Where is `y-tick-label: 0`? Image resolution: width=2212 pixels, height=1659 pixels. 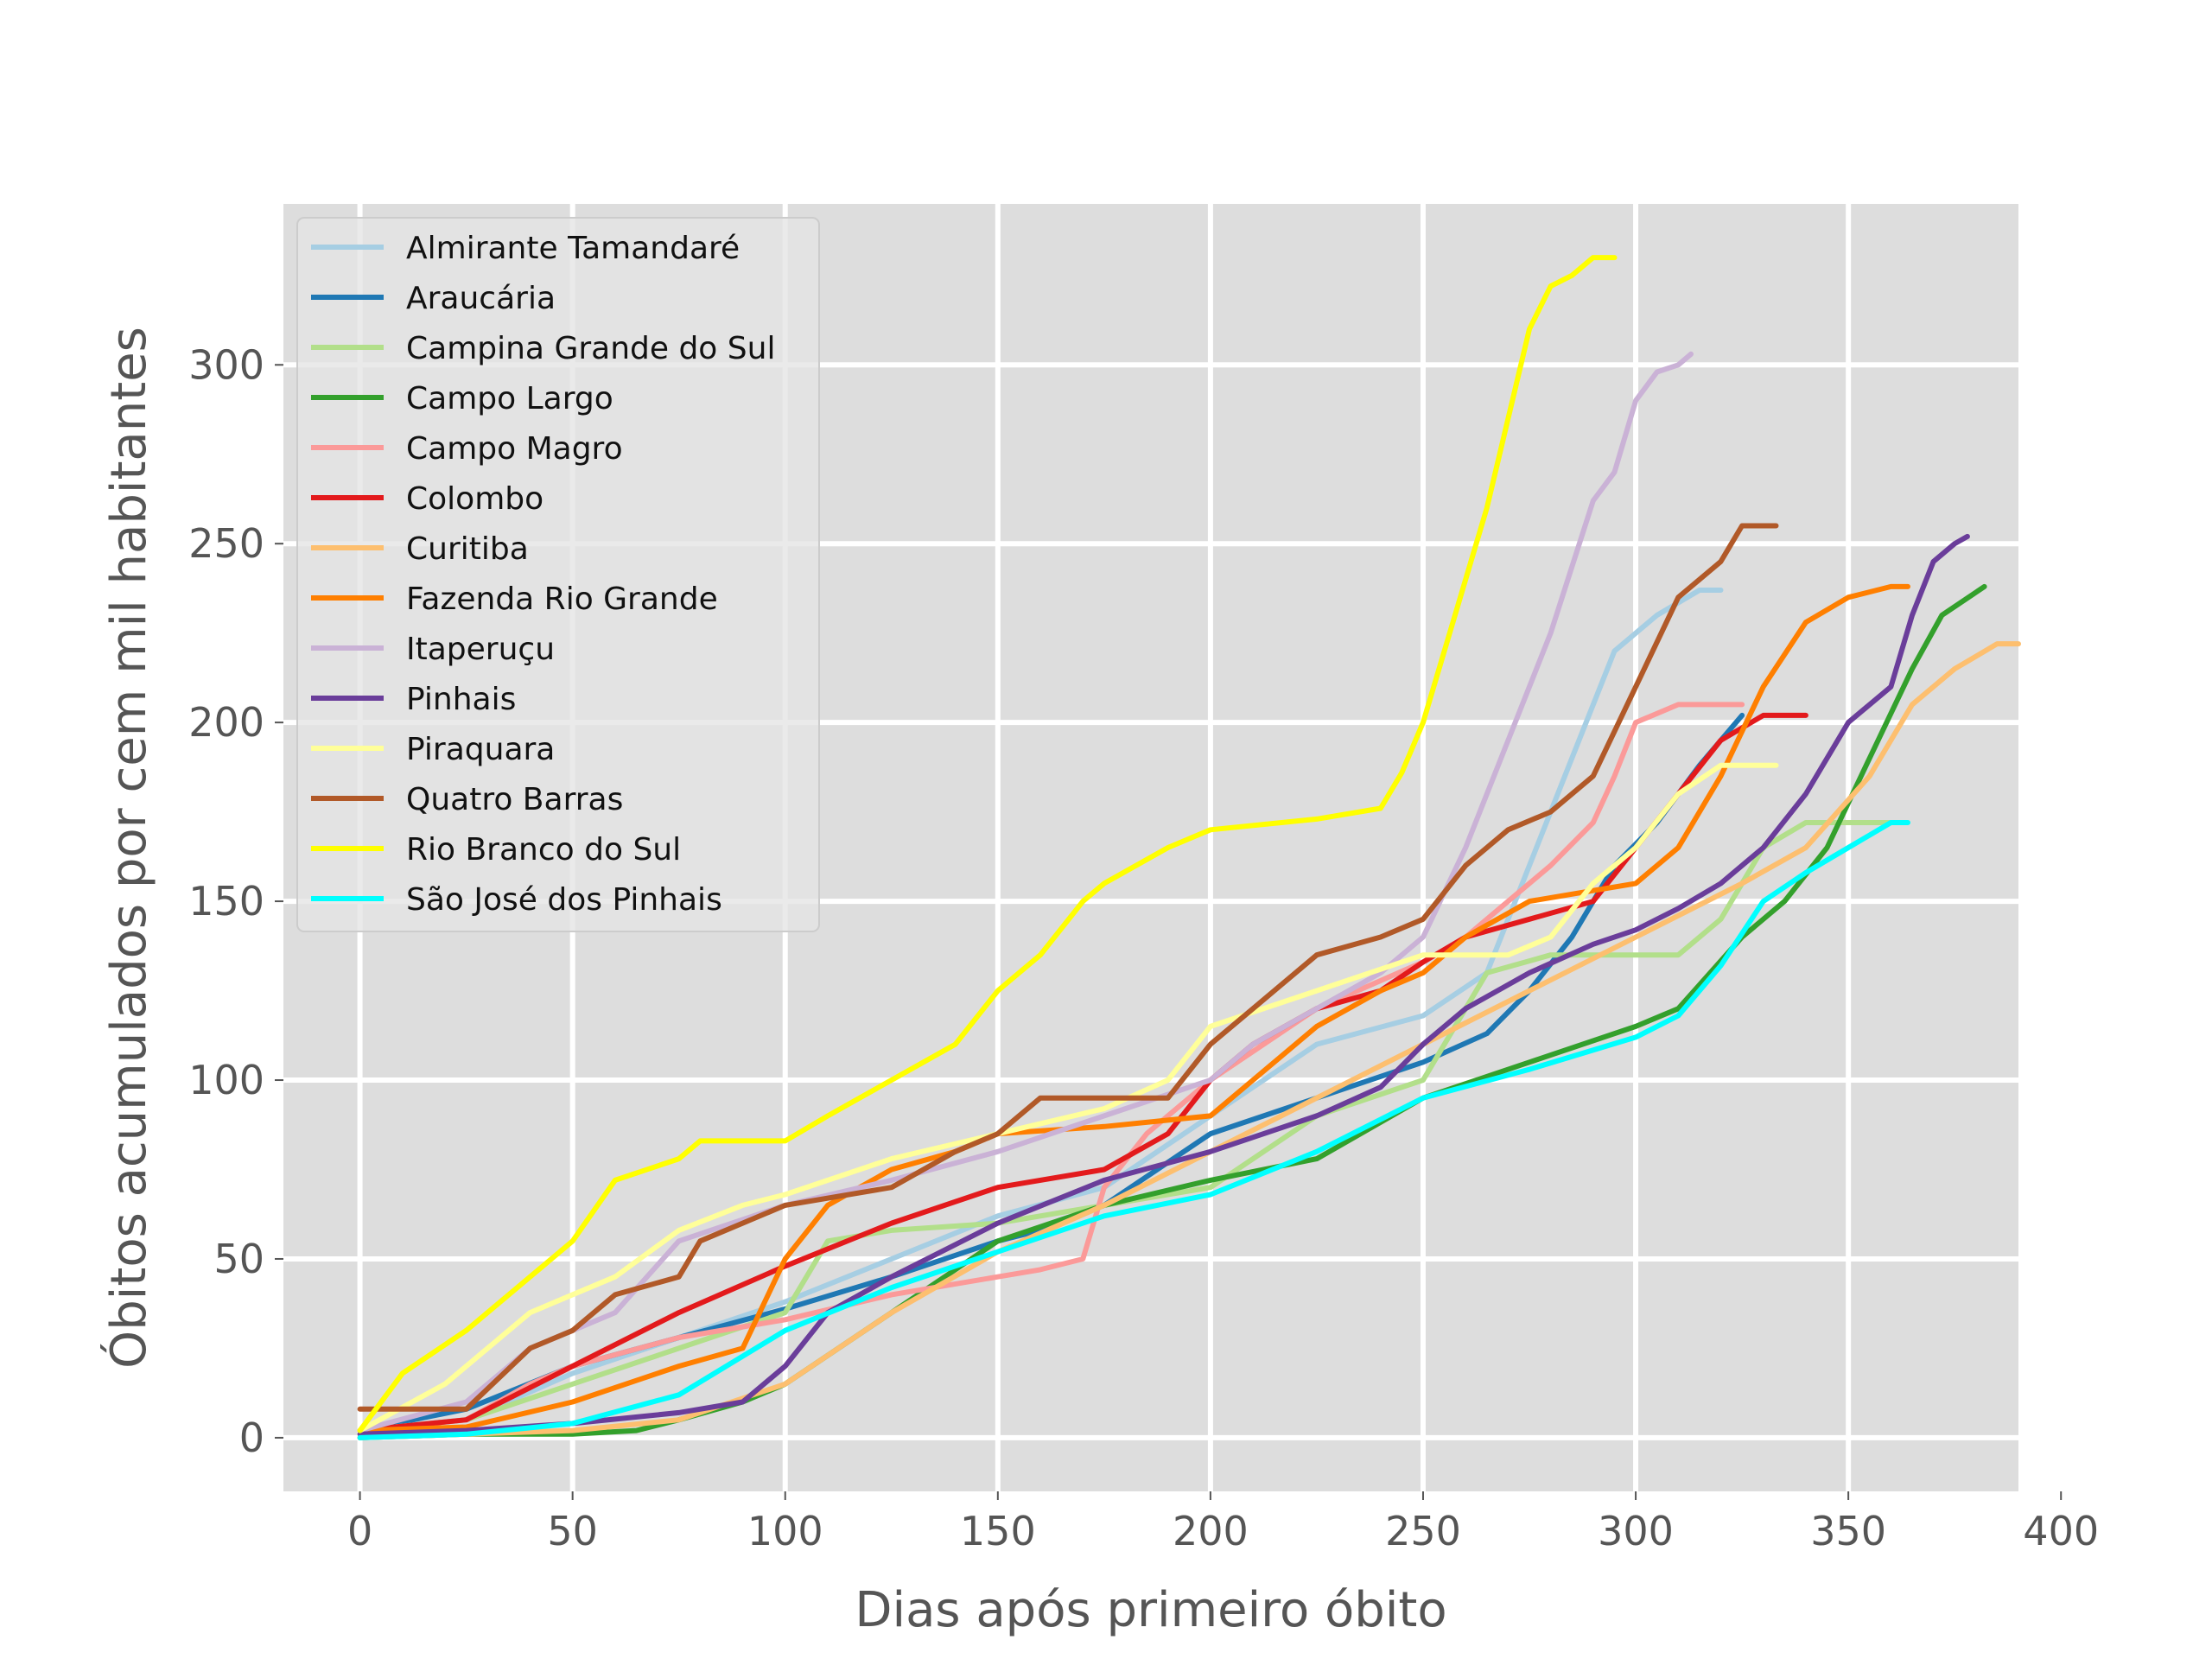
y-tick-label: 0 is located at coordinates (251, 1437).